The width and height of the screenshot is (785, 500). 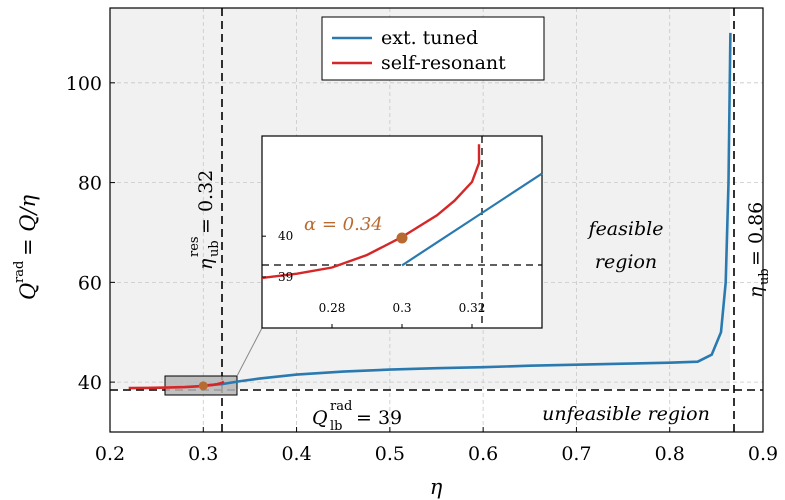 I want to click on eta-res-main: η, so click(x=206, y=264).